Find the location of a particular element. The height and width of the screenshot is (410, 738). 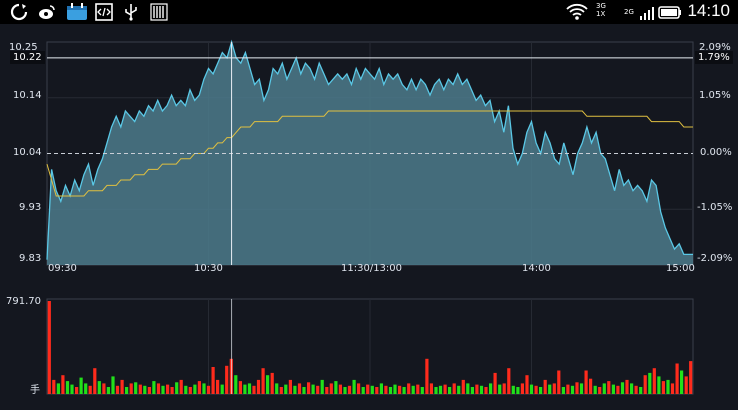

x-tick: 15:00 is located at coordinates (680, 268).